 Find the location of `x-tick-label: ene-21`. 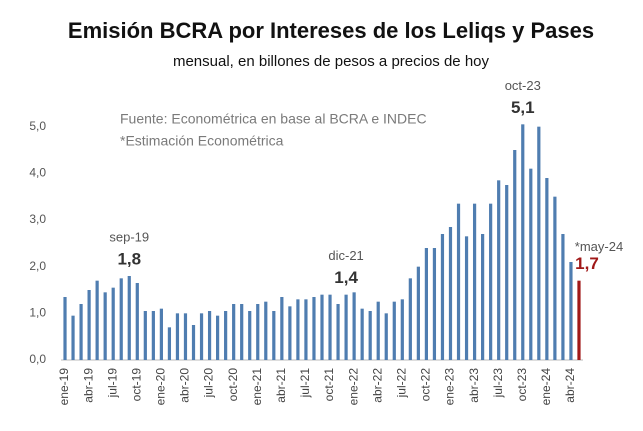

x-tick-label: ene-21 is located at coordinates (257, 387).